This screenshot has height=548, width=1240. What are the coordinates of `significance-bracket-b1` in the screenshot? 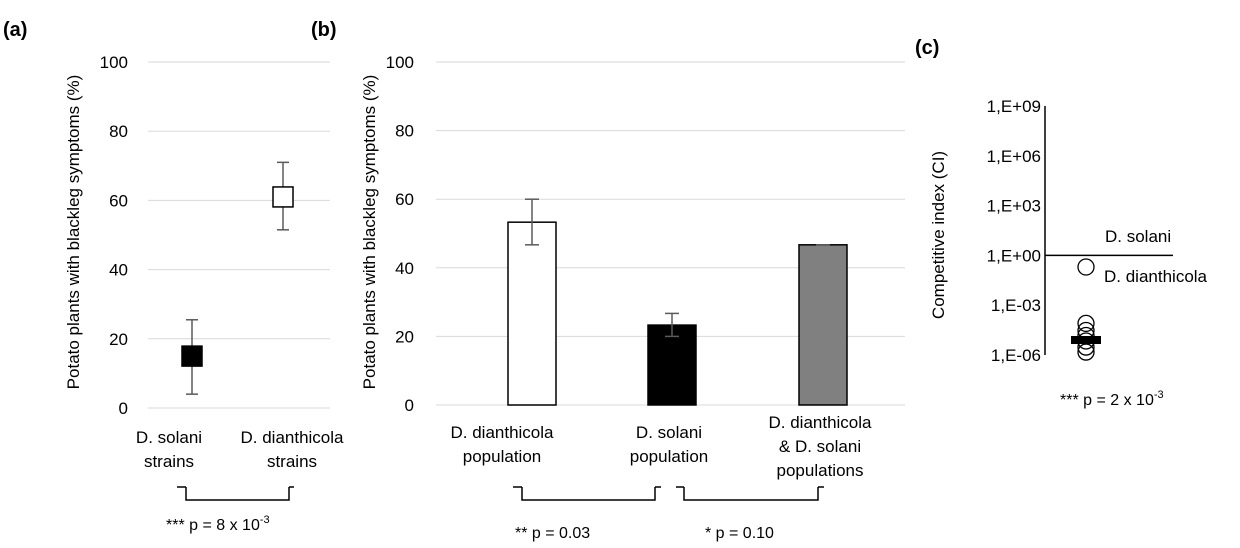 It's located at (587, 493).